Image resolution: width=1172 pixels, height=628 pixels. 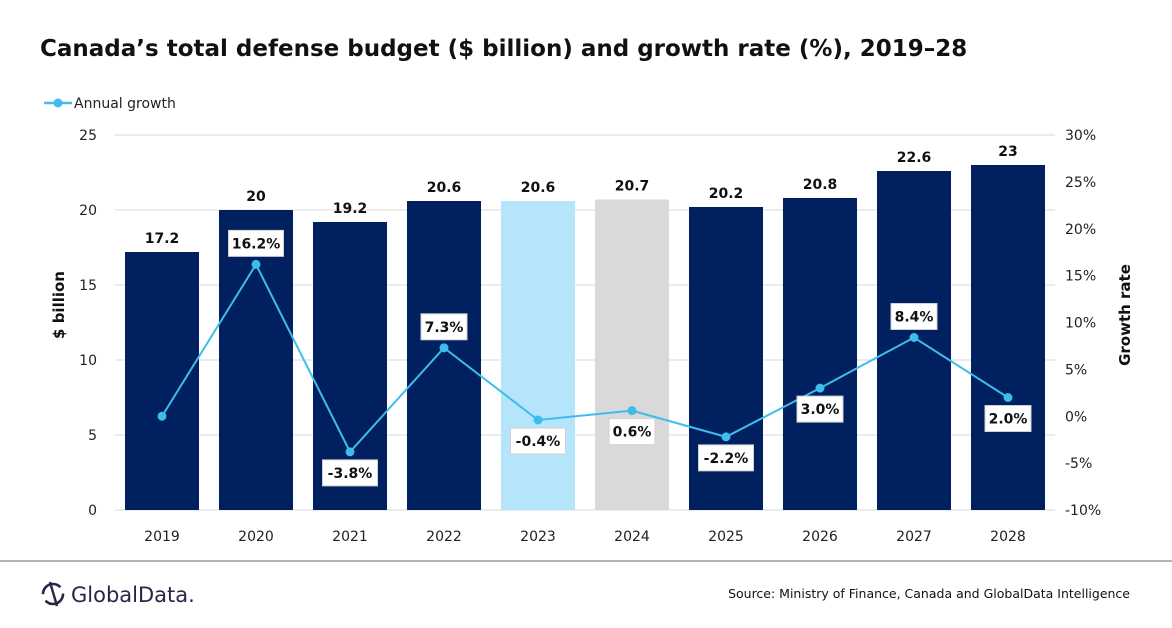 I want to click on growth-value-label: 8.4%, so click(x=914, y=318).